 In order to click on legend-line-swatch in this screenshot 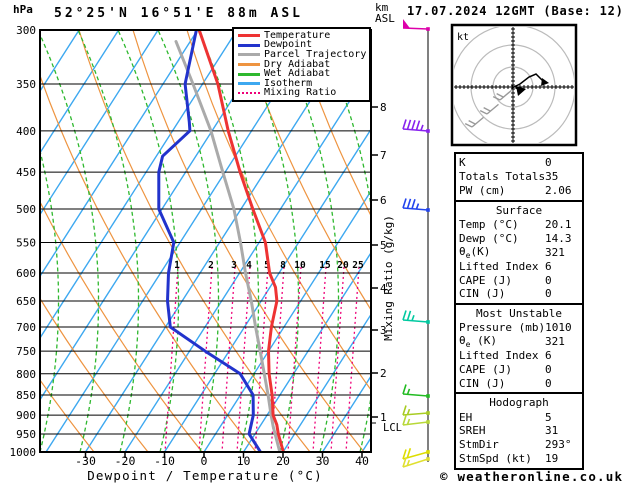, I will do `click(249, 55)`.